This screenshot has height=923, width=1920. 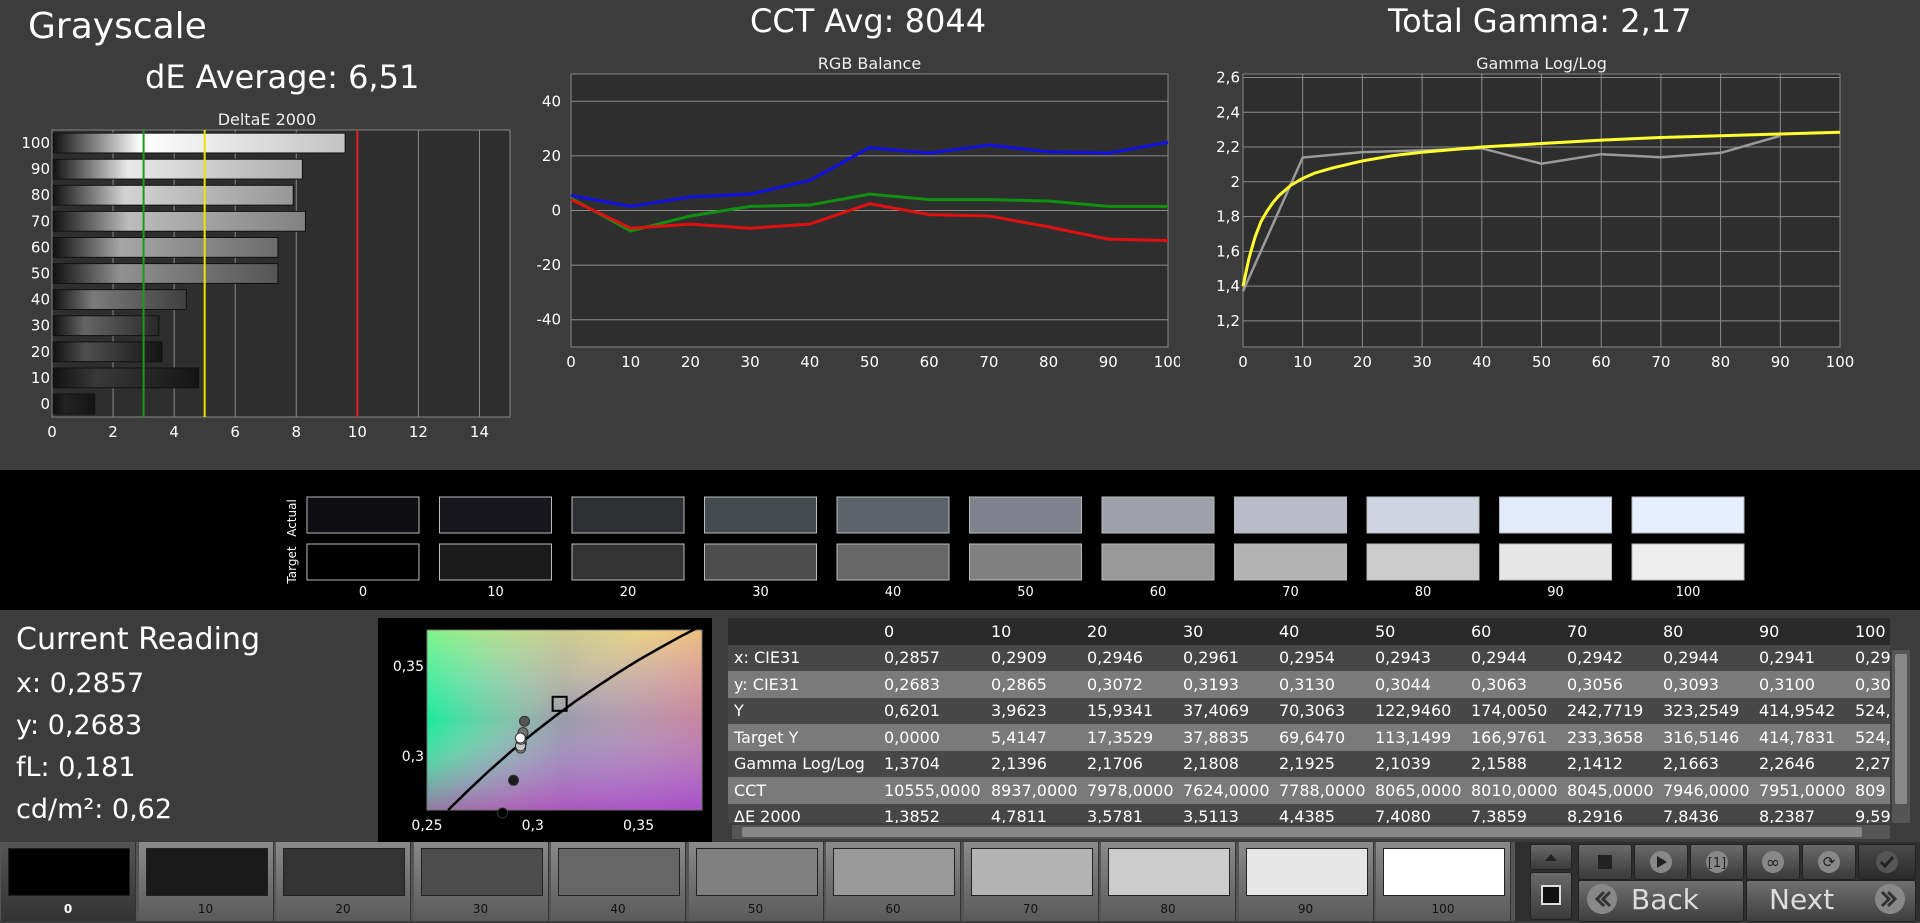 What do you see at coordinates (525, 721) in the screenshot?
I see `cie-measured-point` at bounding box center [525, 721].